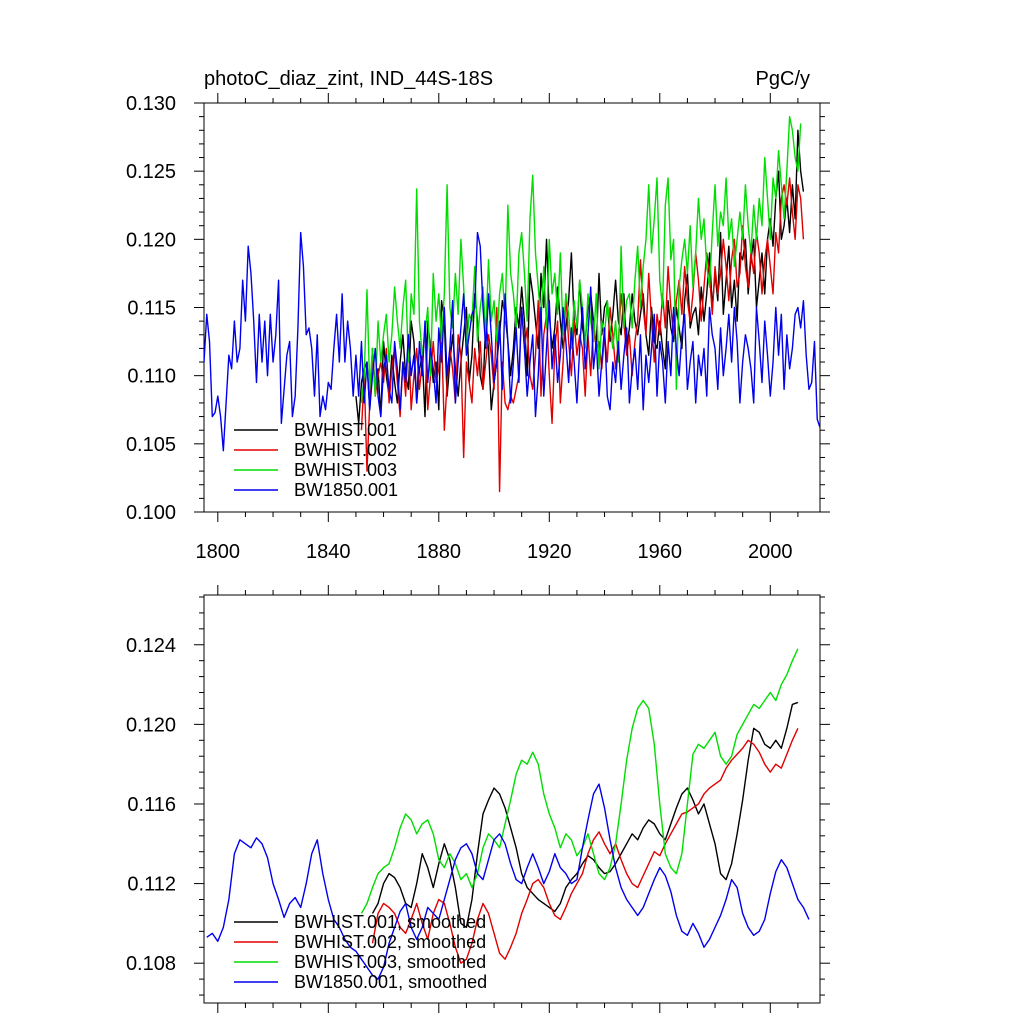 The height and width of the screenshot is (1024, 1024). What do you see at coordinates (151, 964) in the screenshot?
I see `y-tick-label: 0.108` at bounding box center [151, 964].